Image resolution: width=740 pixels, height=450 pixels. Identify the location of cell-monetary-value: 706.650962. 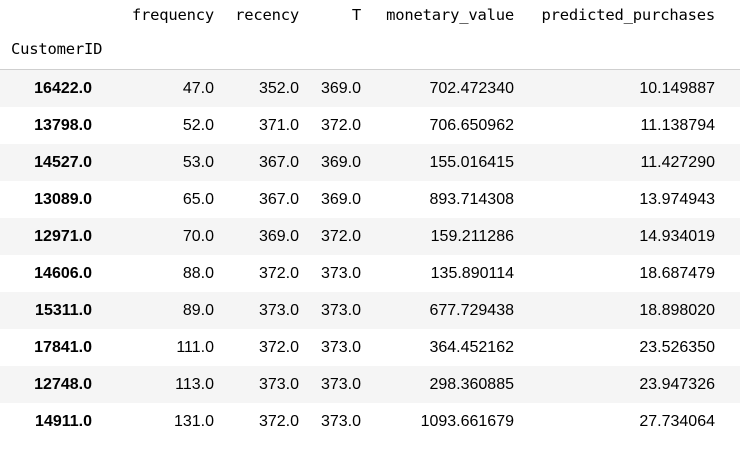
(471, 125).